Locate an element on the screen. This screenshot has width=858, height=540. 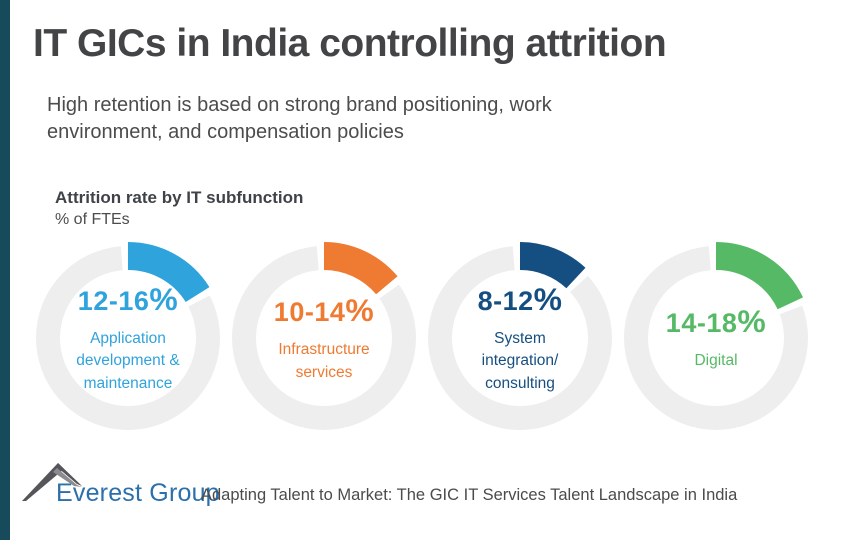
donut-value: 8-12% is located at coordinates (520, 299).